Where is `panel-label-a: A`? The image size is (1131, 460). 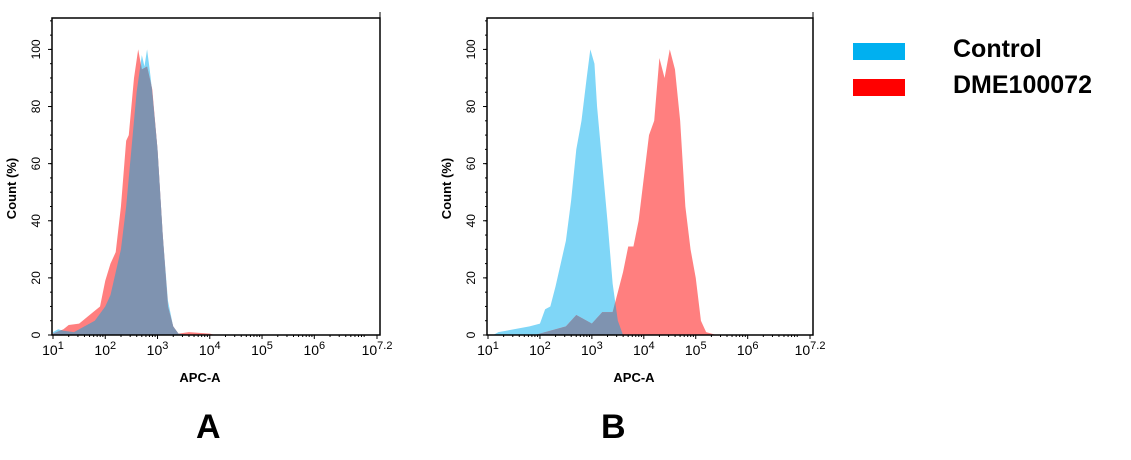
panel-label-a: A is located at coordinates (208, 427).